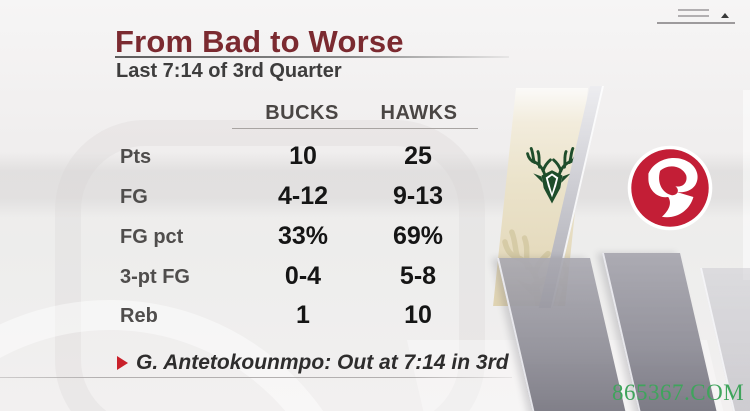 The image size is (750, 411). I want to click on table-row: Pts 10 25, so click(250, 158).